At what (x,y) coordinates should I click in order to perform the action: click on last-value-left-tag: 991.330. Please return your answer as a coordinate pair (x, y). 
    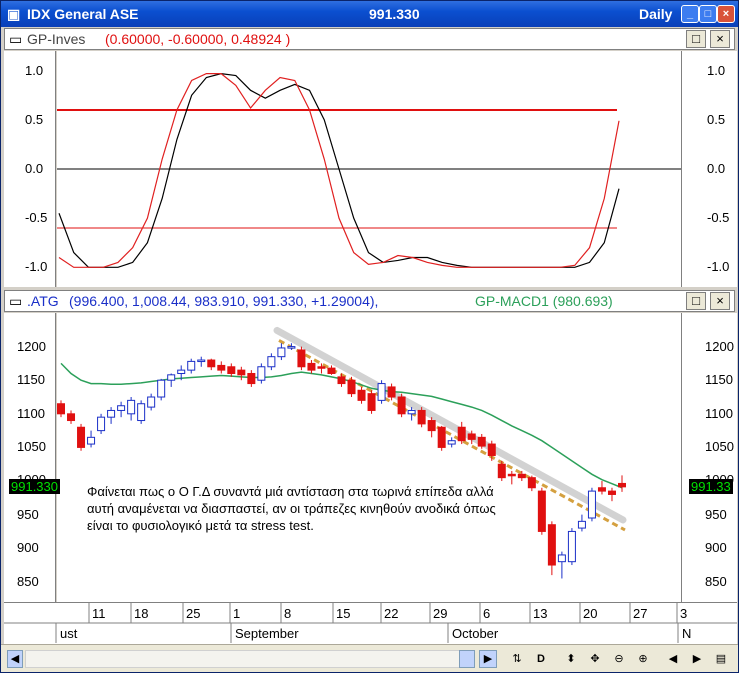
    Looking at the image, I should click on (34, 486).